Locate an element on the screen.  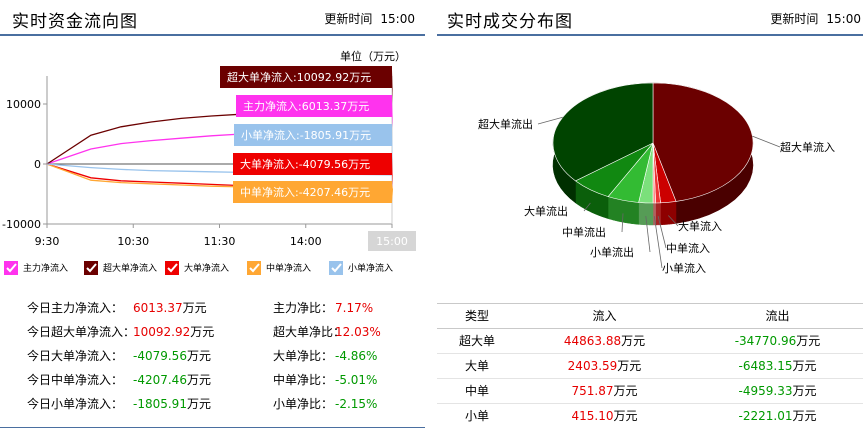
legend-label: 小单净流入 is located at coordinates (371, 269).